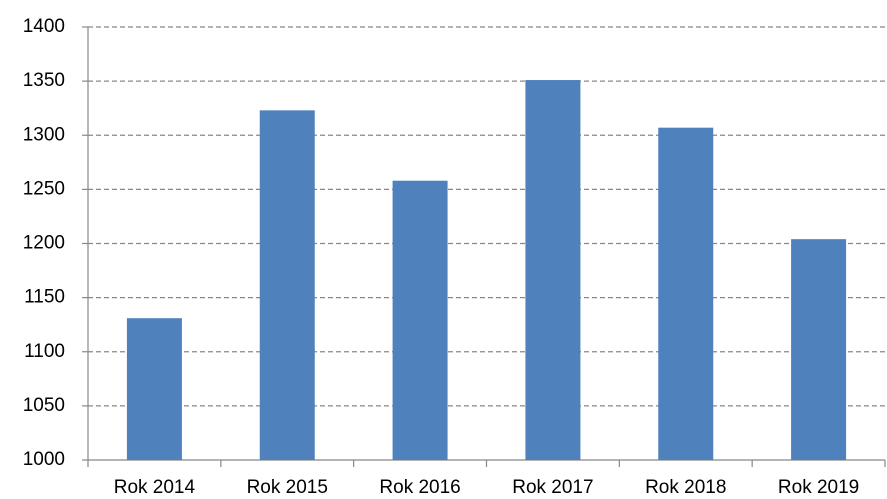  I want to click on y-tick-label: 1350, so click(44, 80).